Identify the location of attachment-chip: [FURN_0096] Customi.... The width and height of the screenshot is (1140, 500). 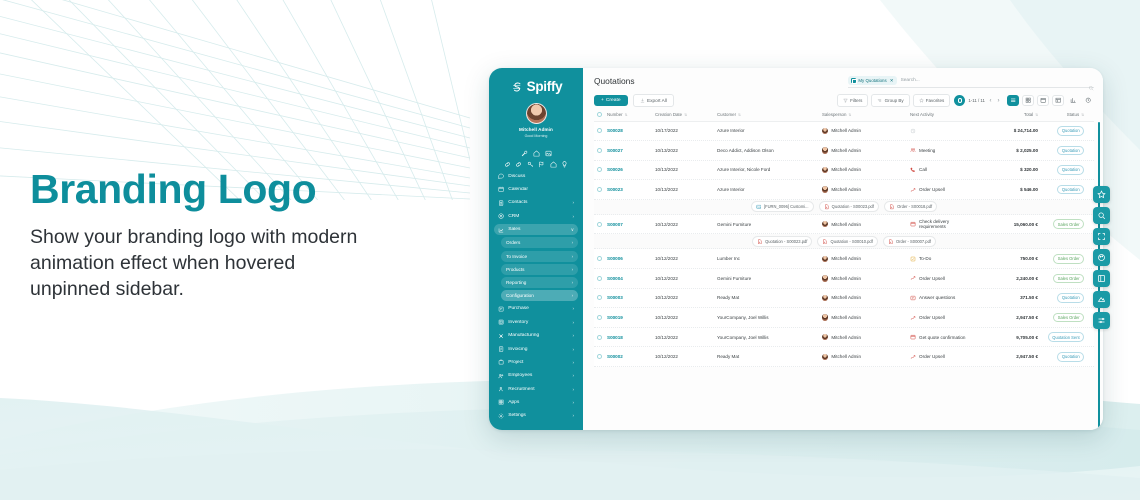
(782, 207).